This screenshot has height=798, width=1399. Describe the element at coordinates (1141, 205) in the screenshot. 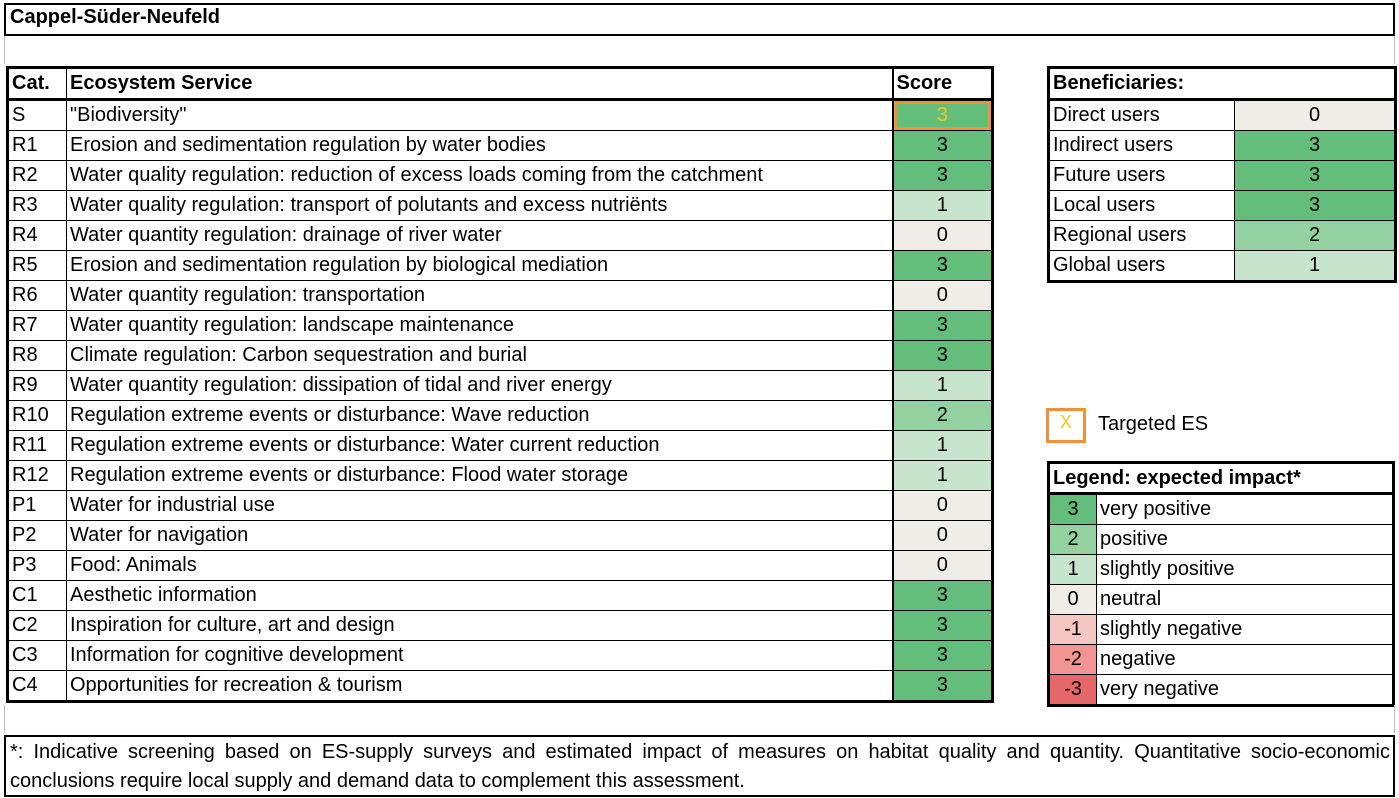

I see `beneficiary-name: Local users` at that location.